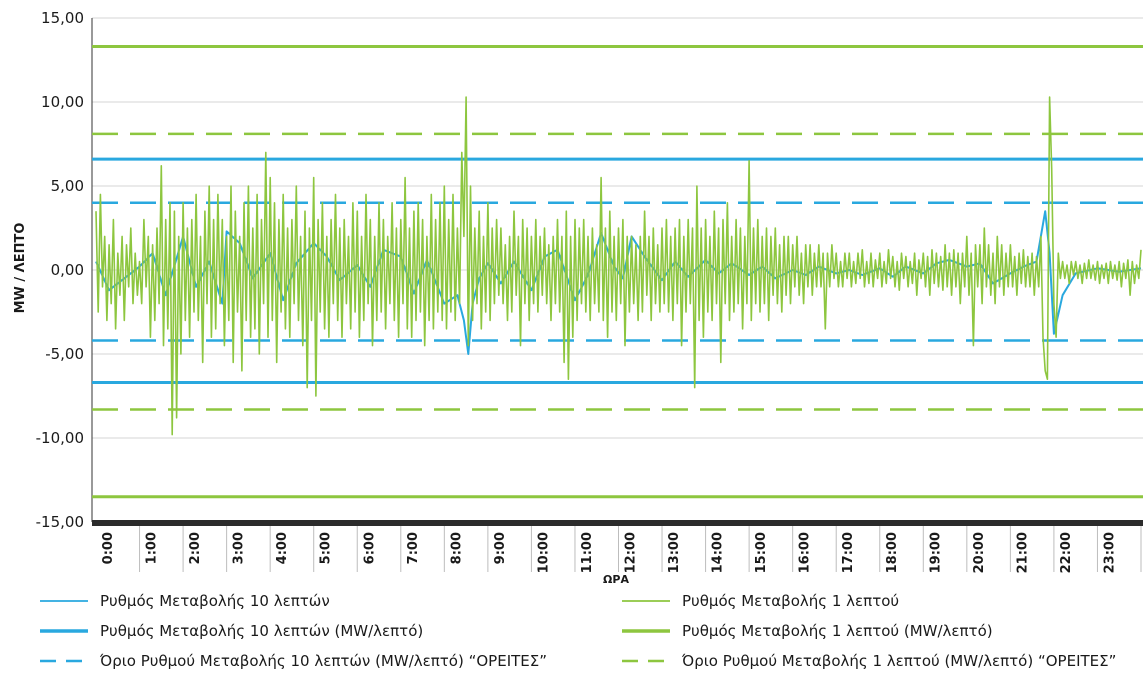 The image size is (1143, 678). I want to click on x-axis-bar, so click(617, 523).